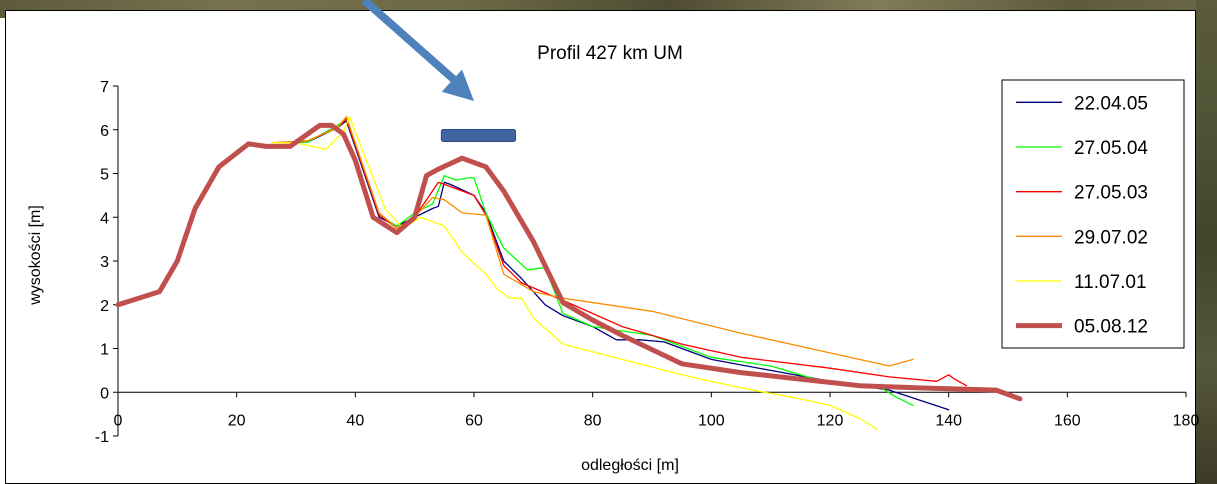 The image size is (1217, 484). What do you see at coordinates (1111, 193) in the screenshot?
I see `legend-label: 27.05.03` at bounding box center [1111, 193].